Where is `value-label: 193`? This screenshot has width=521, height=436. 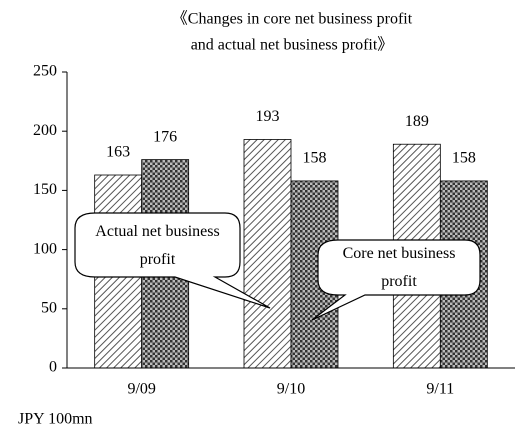 value-label: 193 is located at coordinates (268, 116).